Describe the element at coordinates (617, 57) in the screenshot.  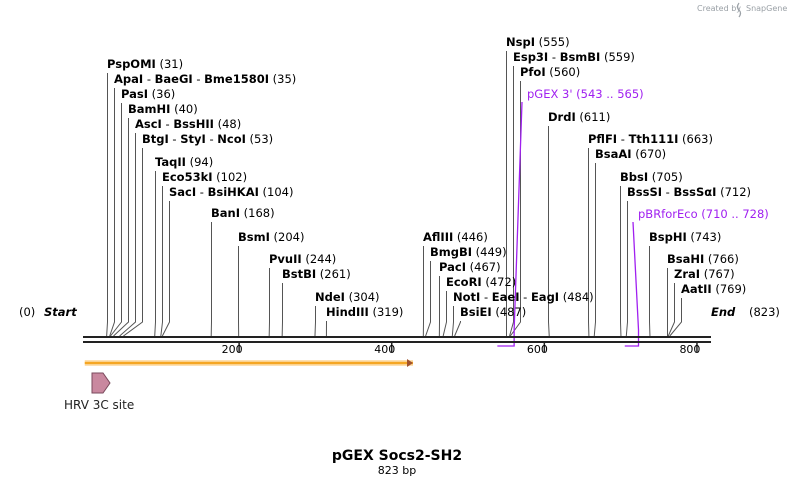
I see `site-position: (559)` at that location.